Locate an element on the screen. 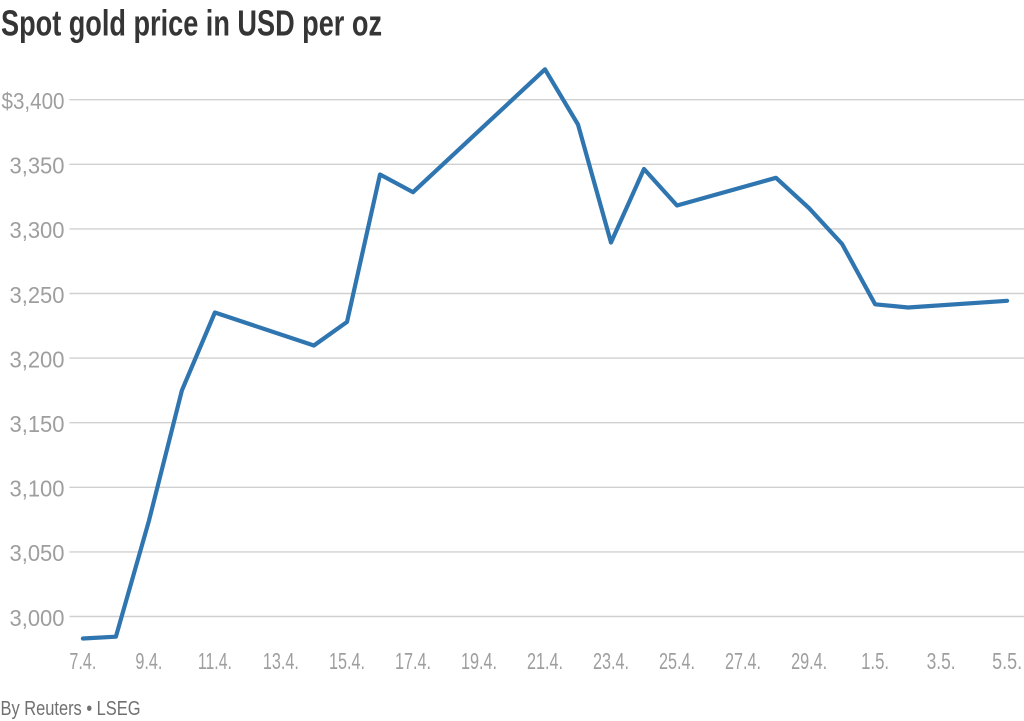  svg-text: 19.4. is located at coordinates (479, 661).